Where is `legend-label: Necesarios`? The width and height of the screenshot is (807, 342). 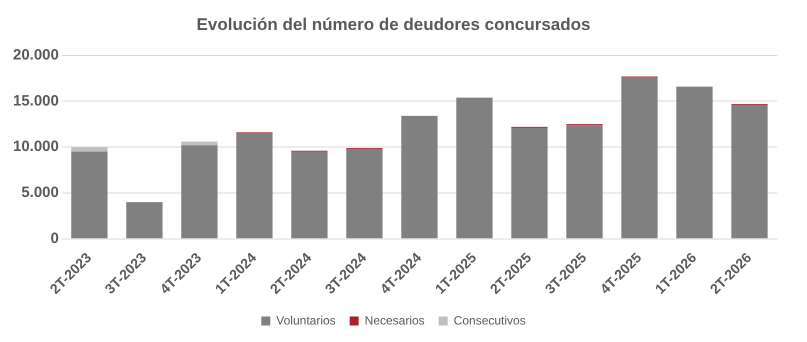 legend-label: Necesarios is located at coordinates (394, 320).